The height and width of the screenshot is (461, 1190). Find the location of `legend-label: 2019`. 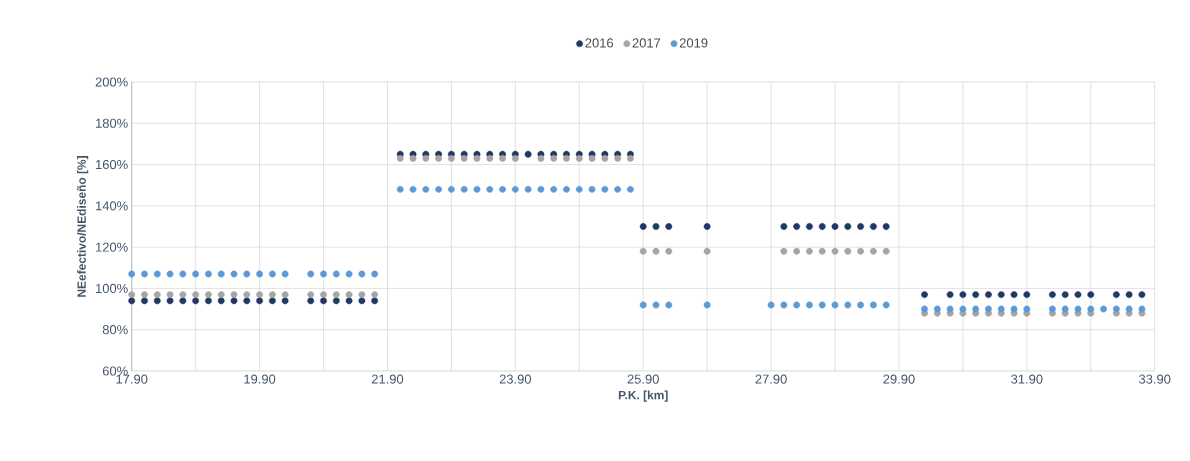

legend-label: 2019 is located at coordinates (693, 43).